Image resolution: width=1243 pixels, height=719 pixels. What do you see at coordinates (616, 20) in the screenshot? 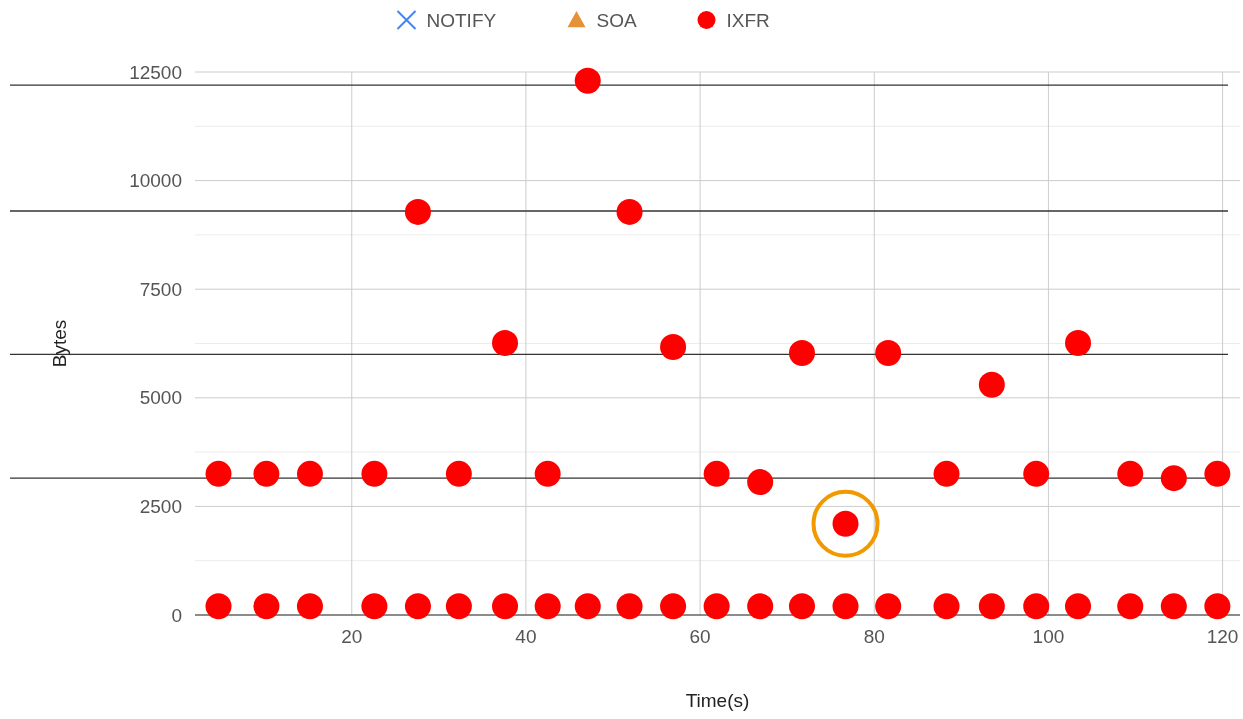
I see `legend-label: SOA` at bounding box center [616, 20].